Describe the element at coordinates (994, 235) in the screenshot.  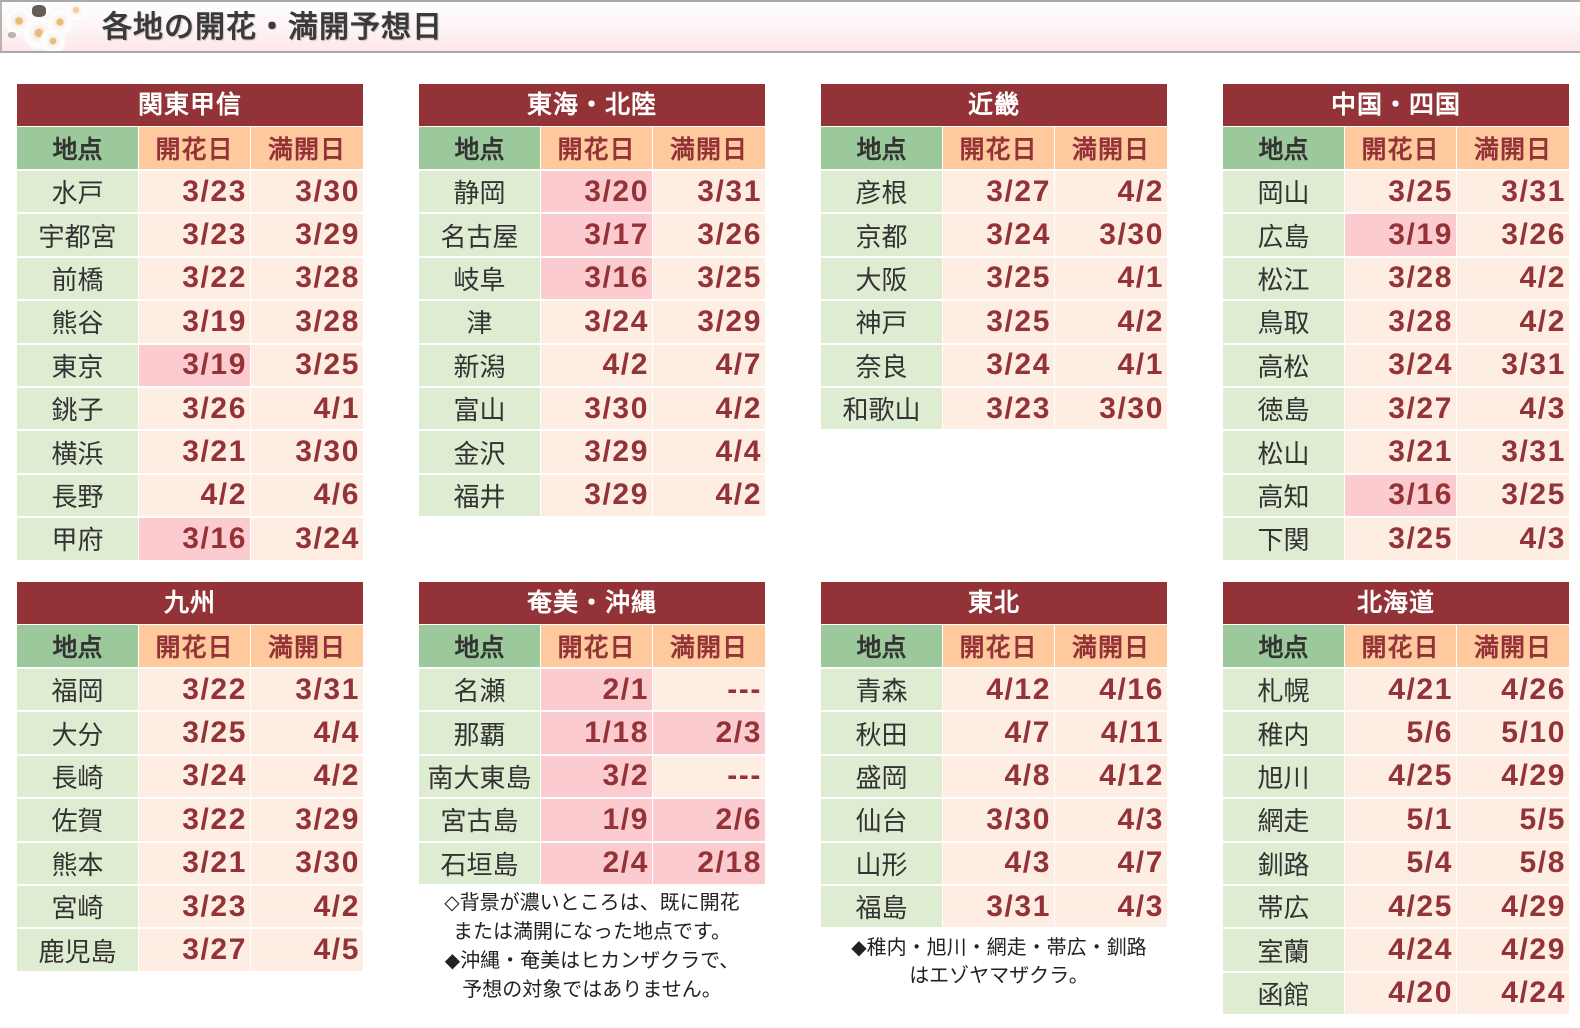
I see `table-row: 京都 3/24 3/30` at that location.